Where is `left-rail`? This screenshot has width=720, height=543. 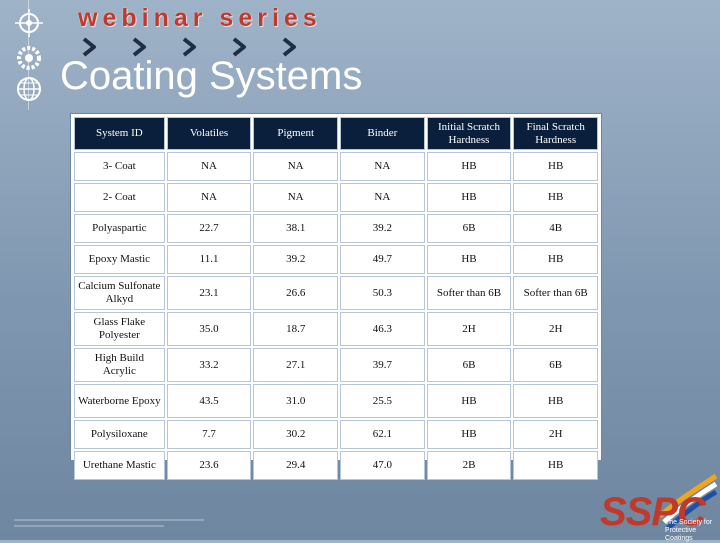
left-rail is located at coordinates (30, 270).